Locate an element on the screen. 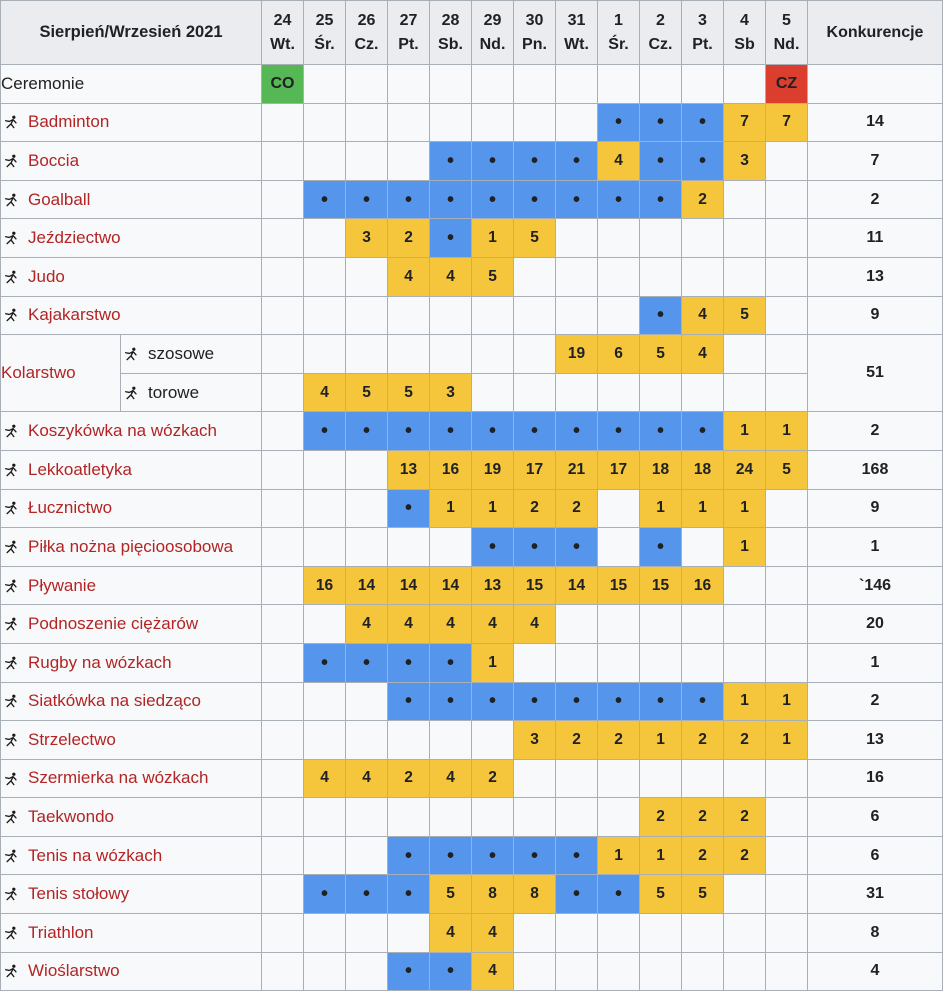 This screenshot has height=991, width=943. sport-link-wioslarstwo: Wioślarstwo is located at coordinates (74, 971).